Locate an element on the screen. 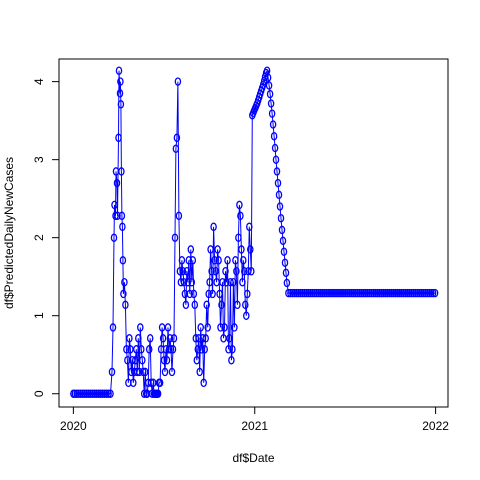  x-tick-label: 2021 is located at coordinates (254, 426).